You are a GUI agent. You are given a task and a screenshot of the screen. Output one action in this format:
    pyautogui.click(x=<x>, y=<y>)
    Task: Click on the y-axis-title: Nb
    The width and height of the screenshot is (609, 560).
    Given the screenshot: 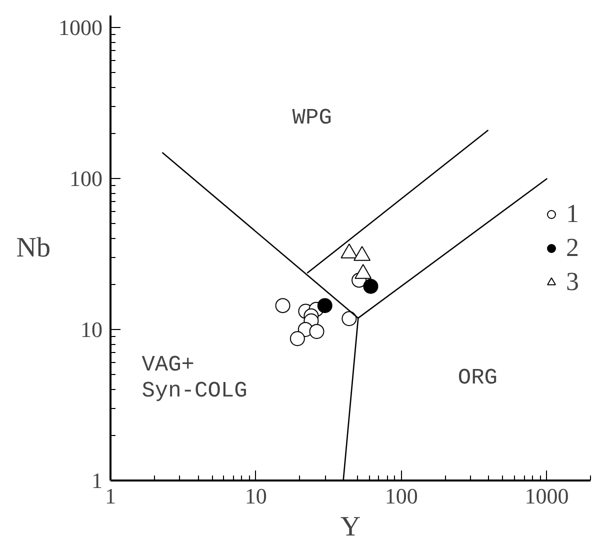 What is the action you would take?
    pyautogui.click(x=33, y=248)
    